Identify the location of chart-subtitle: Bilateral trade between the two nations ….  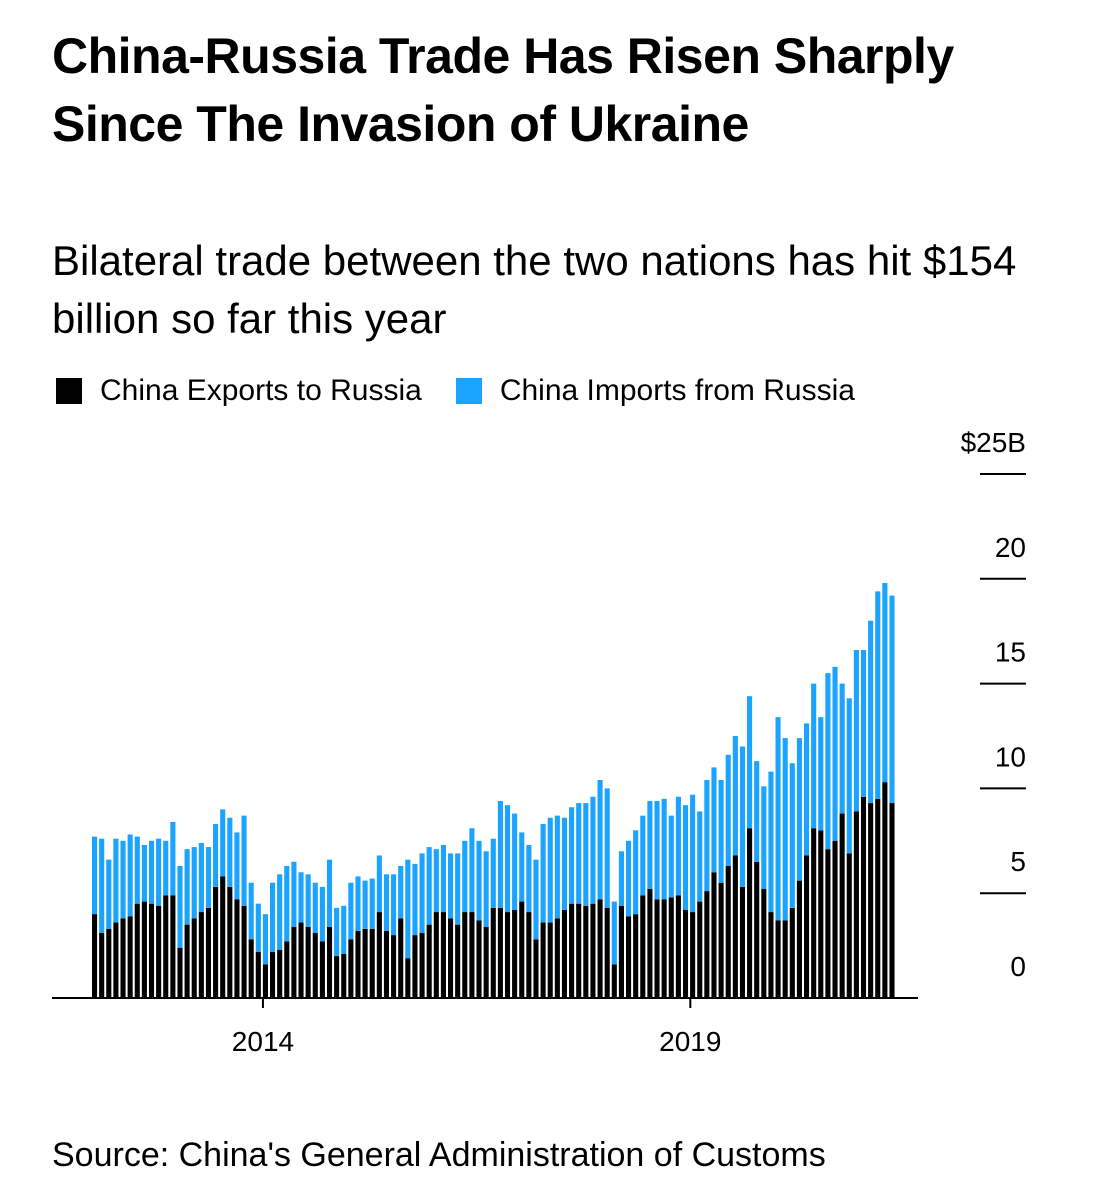
(534, 289).